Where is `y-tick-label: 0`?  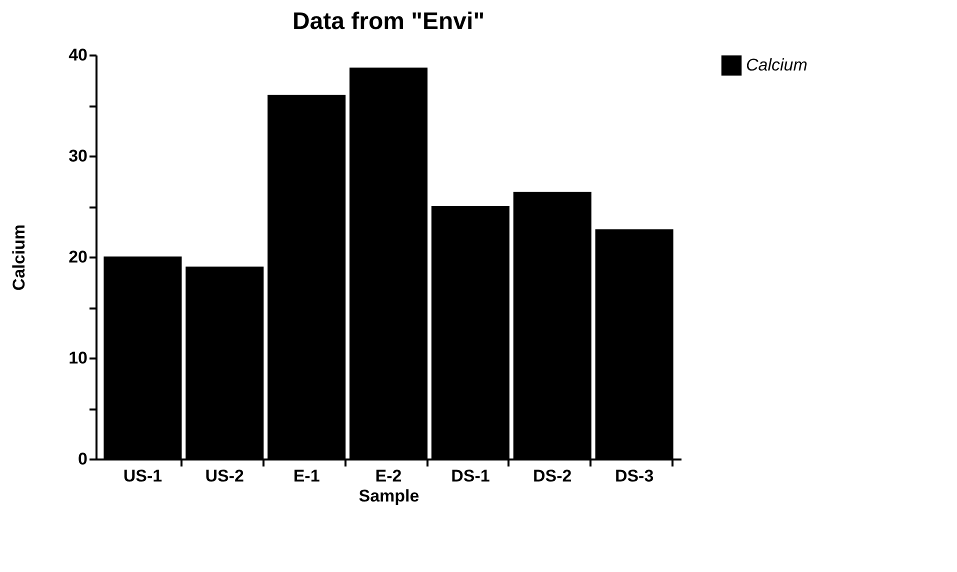 y-tick-label: 0 is located at coordinates (83, 459).